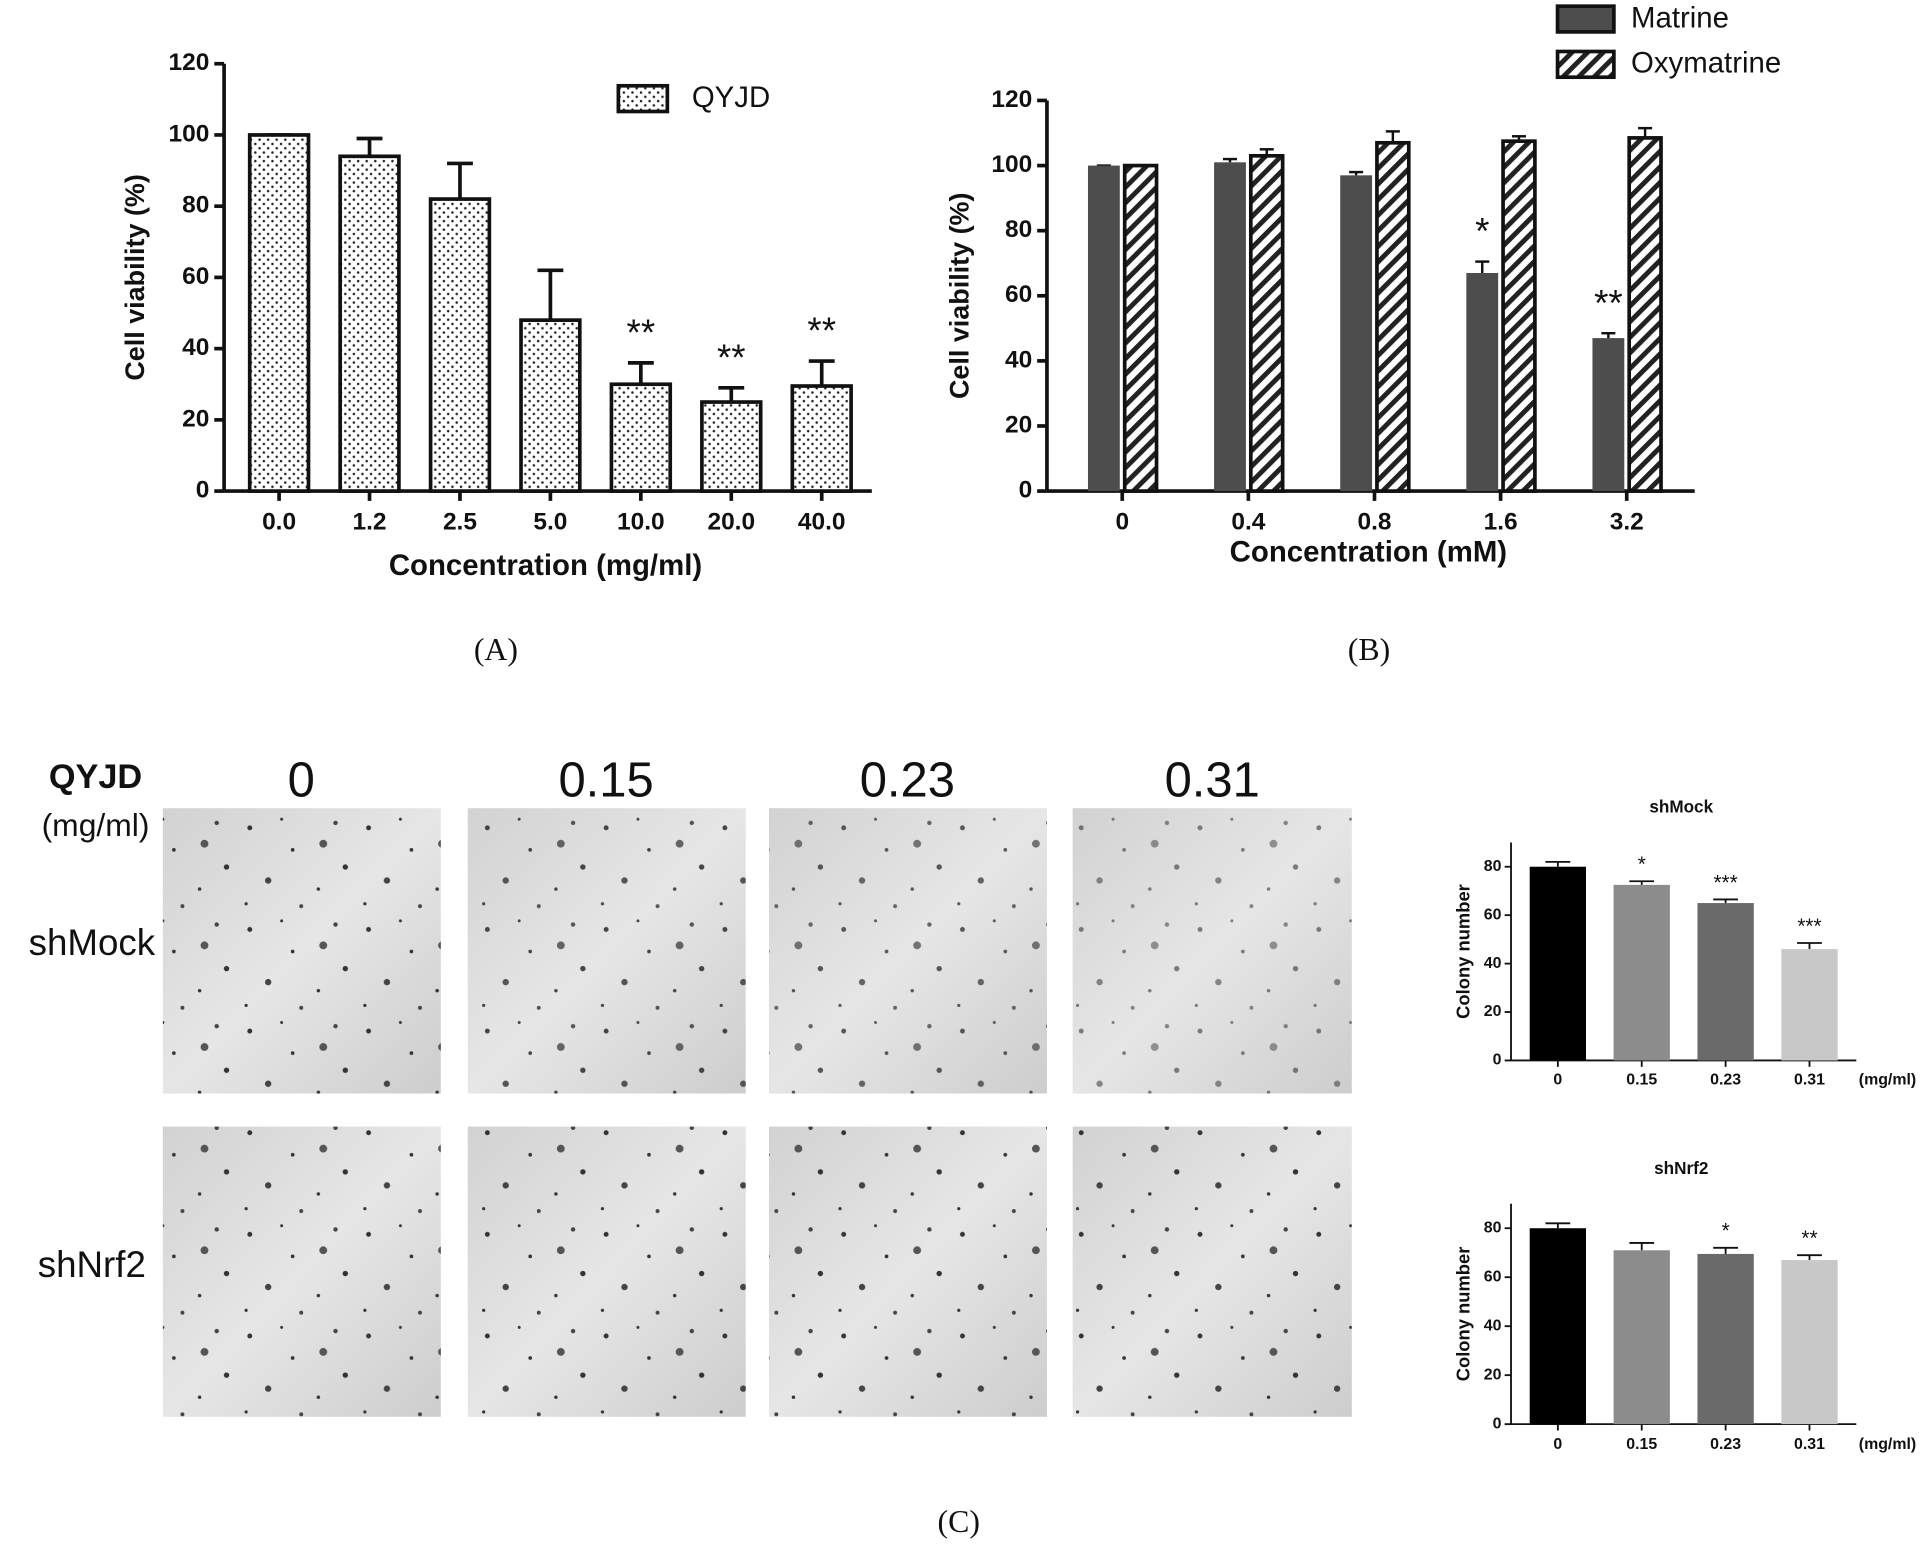 Image resolution: width=1920 pixels, height=1554 pixels. I want to click on x-tick-label: 1.6, so click(1501, 521).